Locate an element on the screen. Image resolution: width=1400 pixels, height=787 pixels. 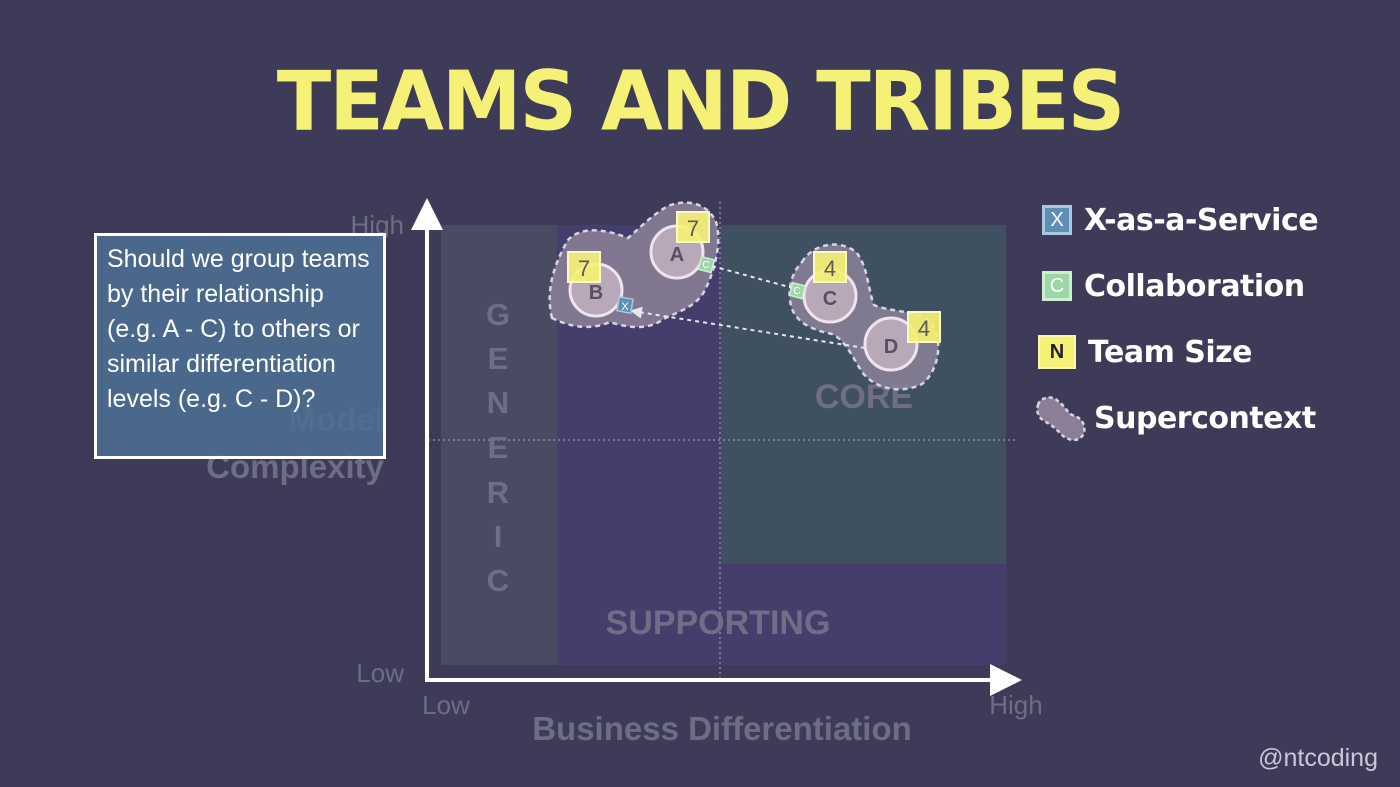
team-a-size-badge: 7 is located at coordinates (693, 227).